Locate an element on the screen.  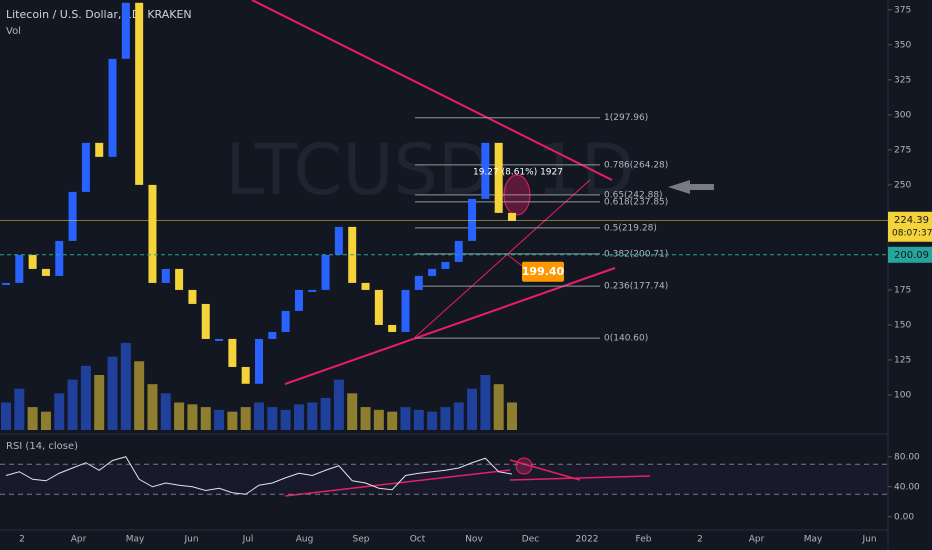
measure-label: 19.27 (8.61%) 1927 is located at coordinates (518, 173).